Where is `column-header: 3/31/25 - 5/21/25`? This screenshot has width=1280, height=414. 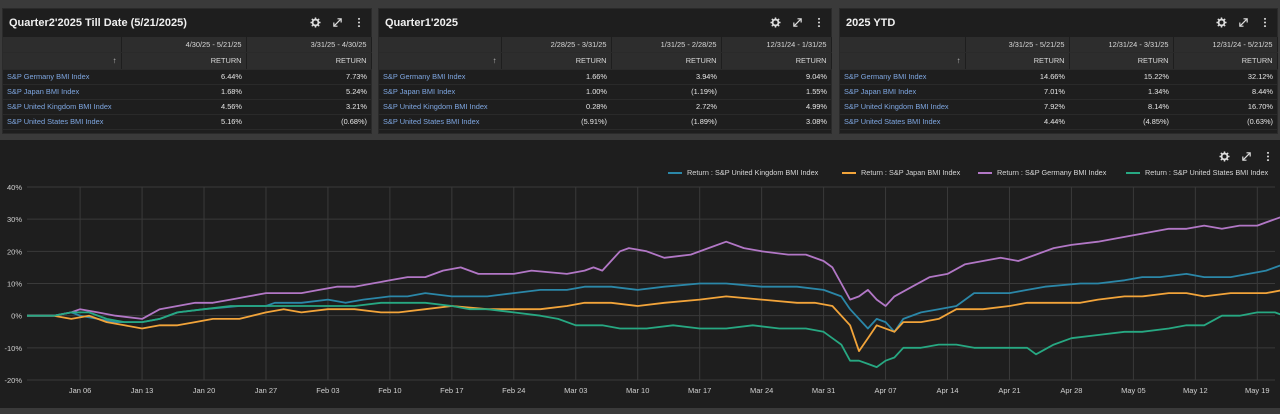 column-header: 3/31/25 - 5/21/25 is located at coordinates (1017, 45).